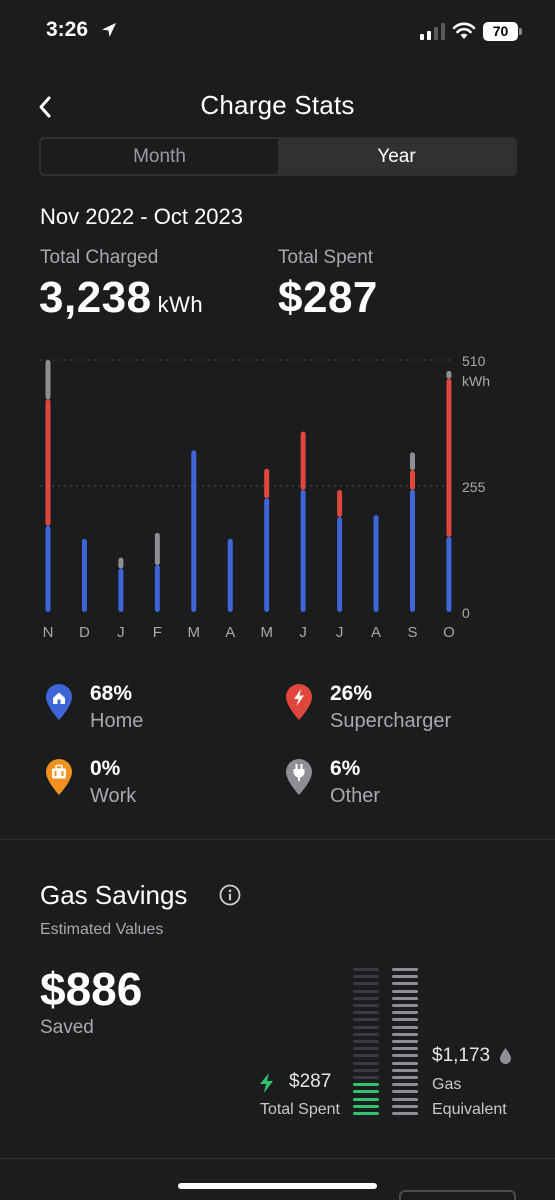 Image resolution: width=555 pixels, height=1200 pixels. Describe the element at coordinates (277, 1186) in the screenshot. I see `home-indicator` at that location.